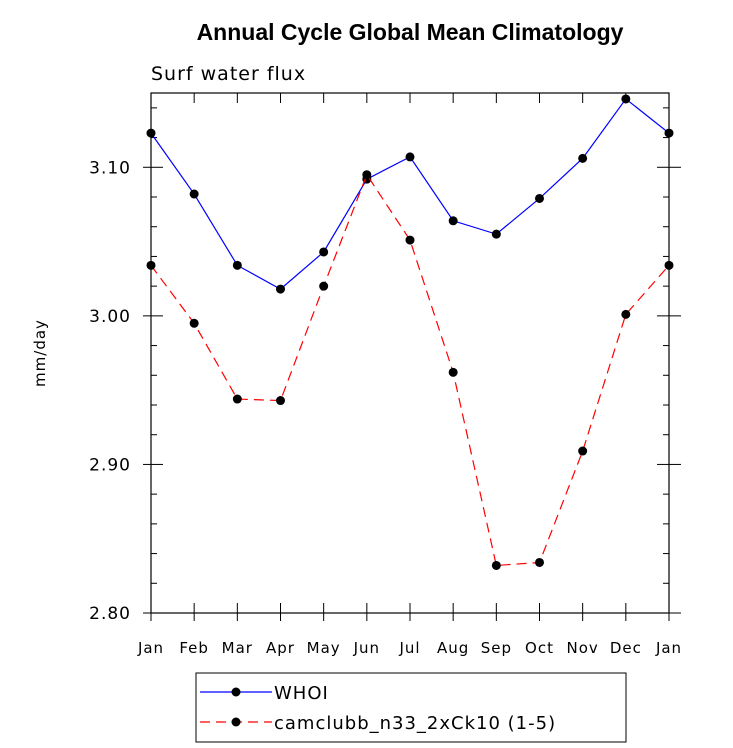 The width and height of the screenshot is (733, 748). I want to click on chart-title: Annual Cycle Global Mean Climatology, so click(410, 32).